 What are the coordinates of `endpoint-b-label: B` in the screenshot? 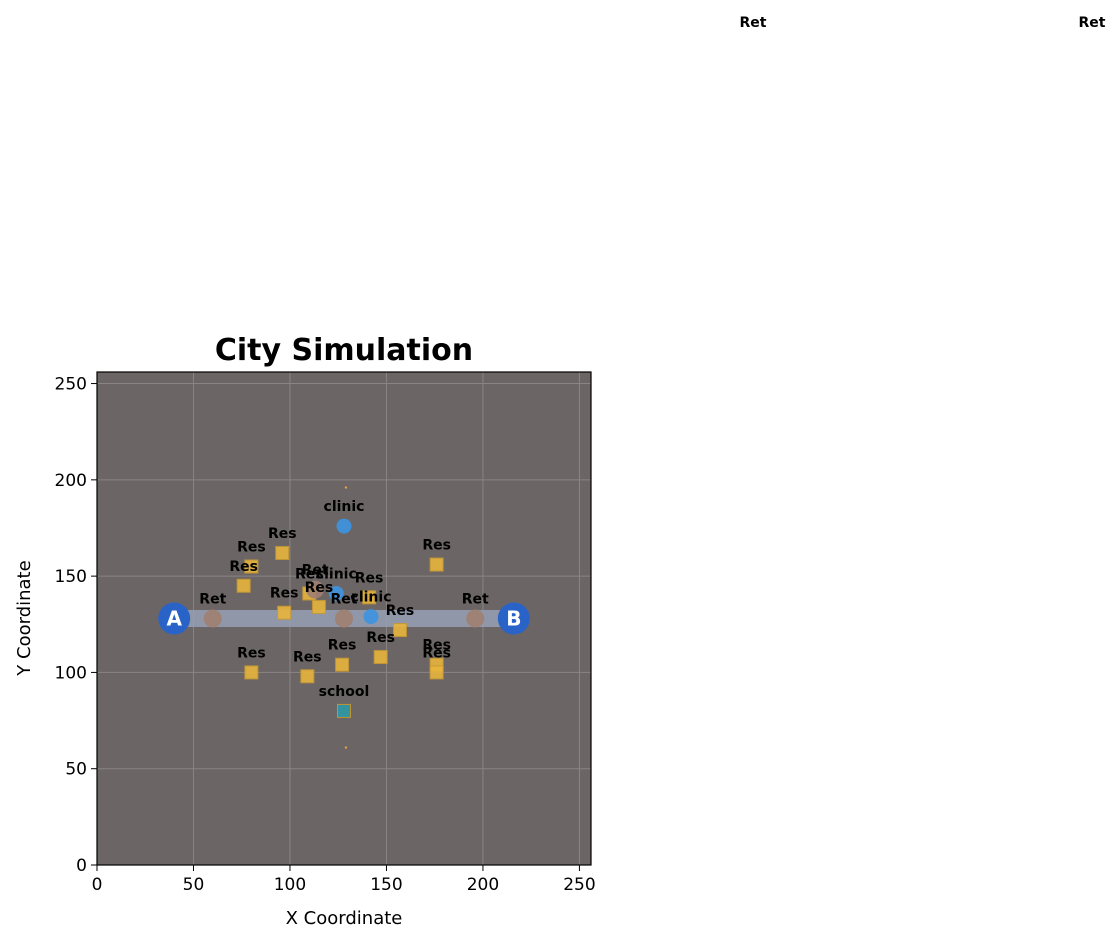 It's located at (513, 619).